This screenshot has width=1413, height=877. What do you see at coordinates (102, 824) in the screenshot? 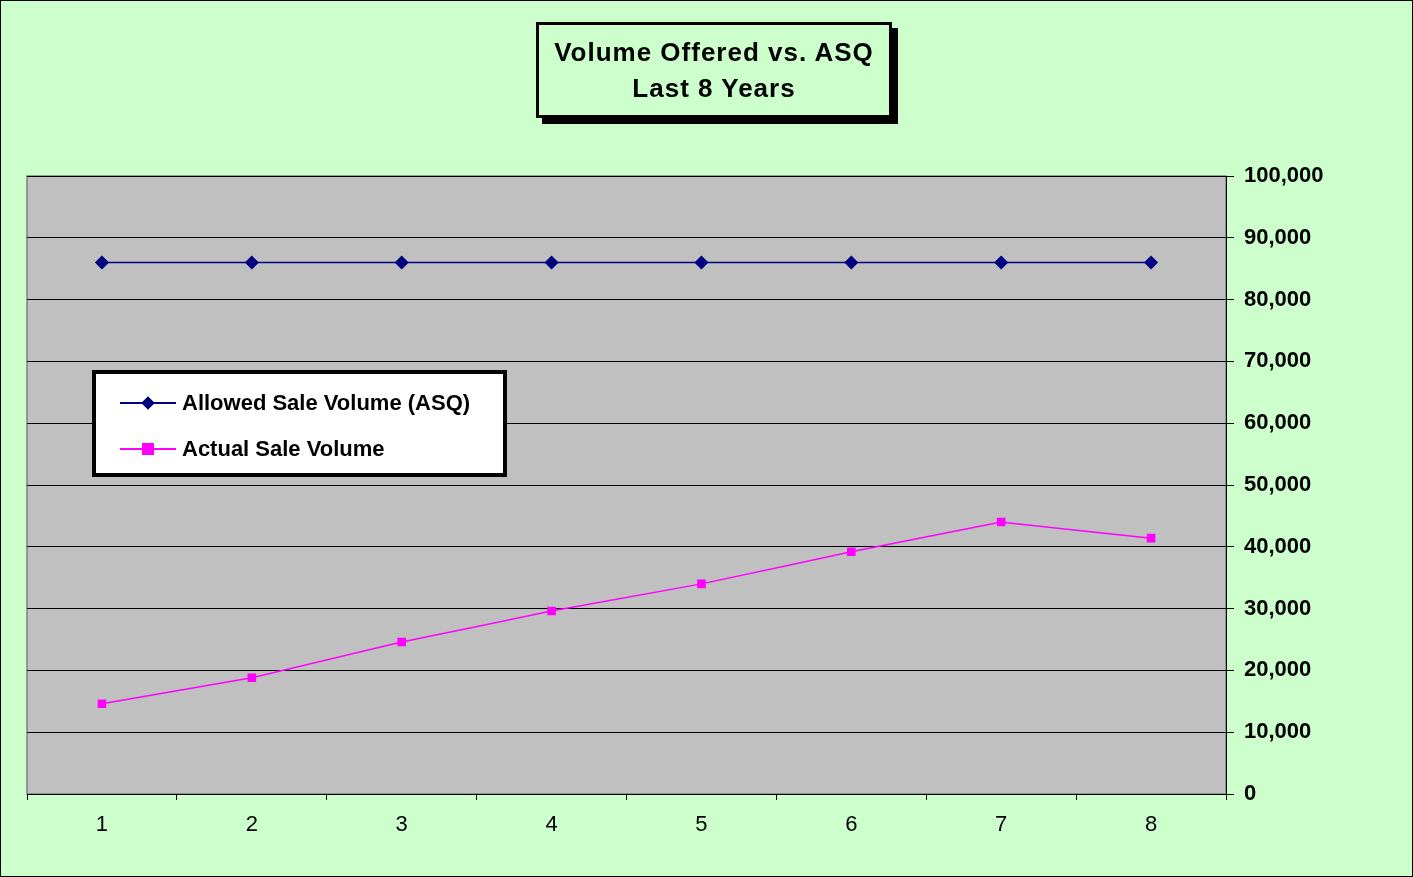
I see `x-tick-label: 1` at bounding box center [102, 824].